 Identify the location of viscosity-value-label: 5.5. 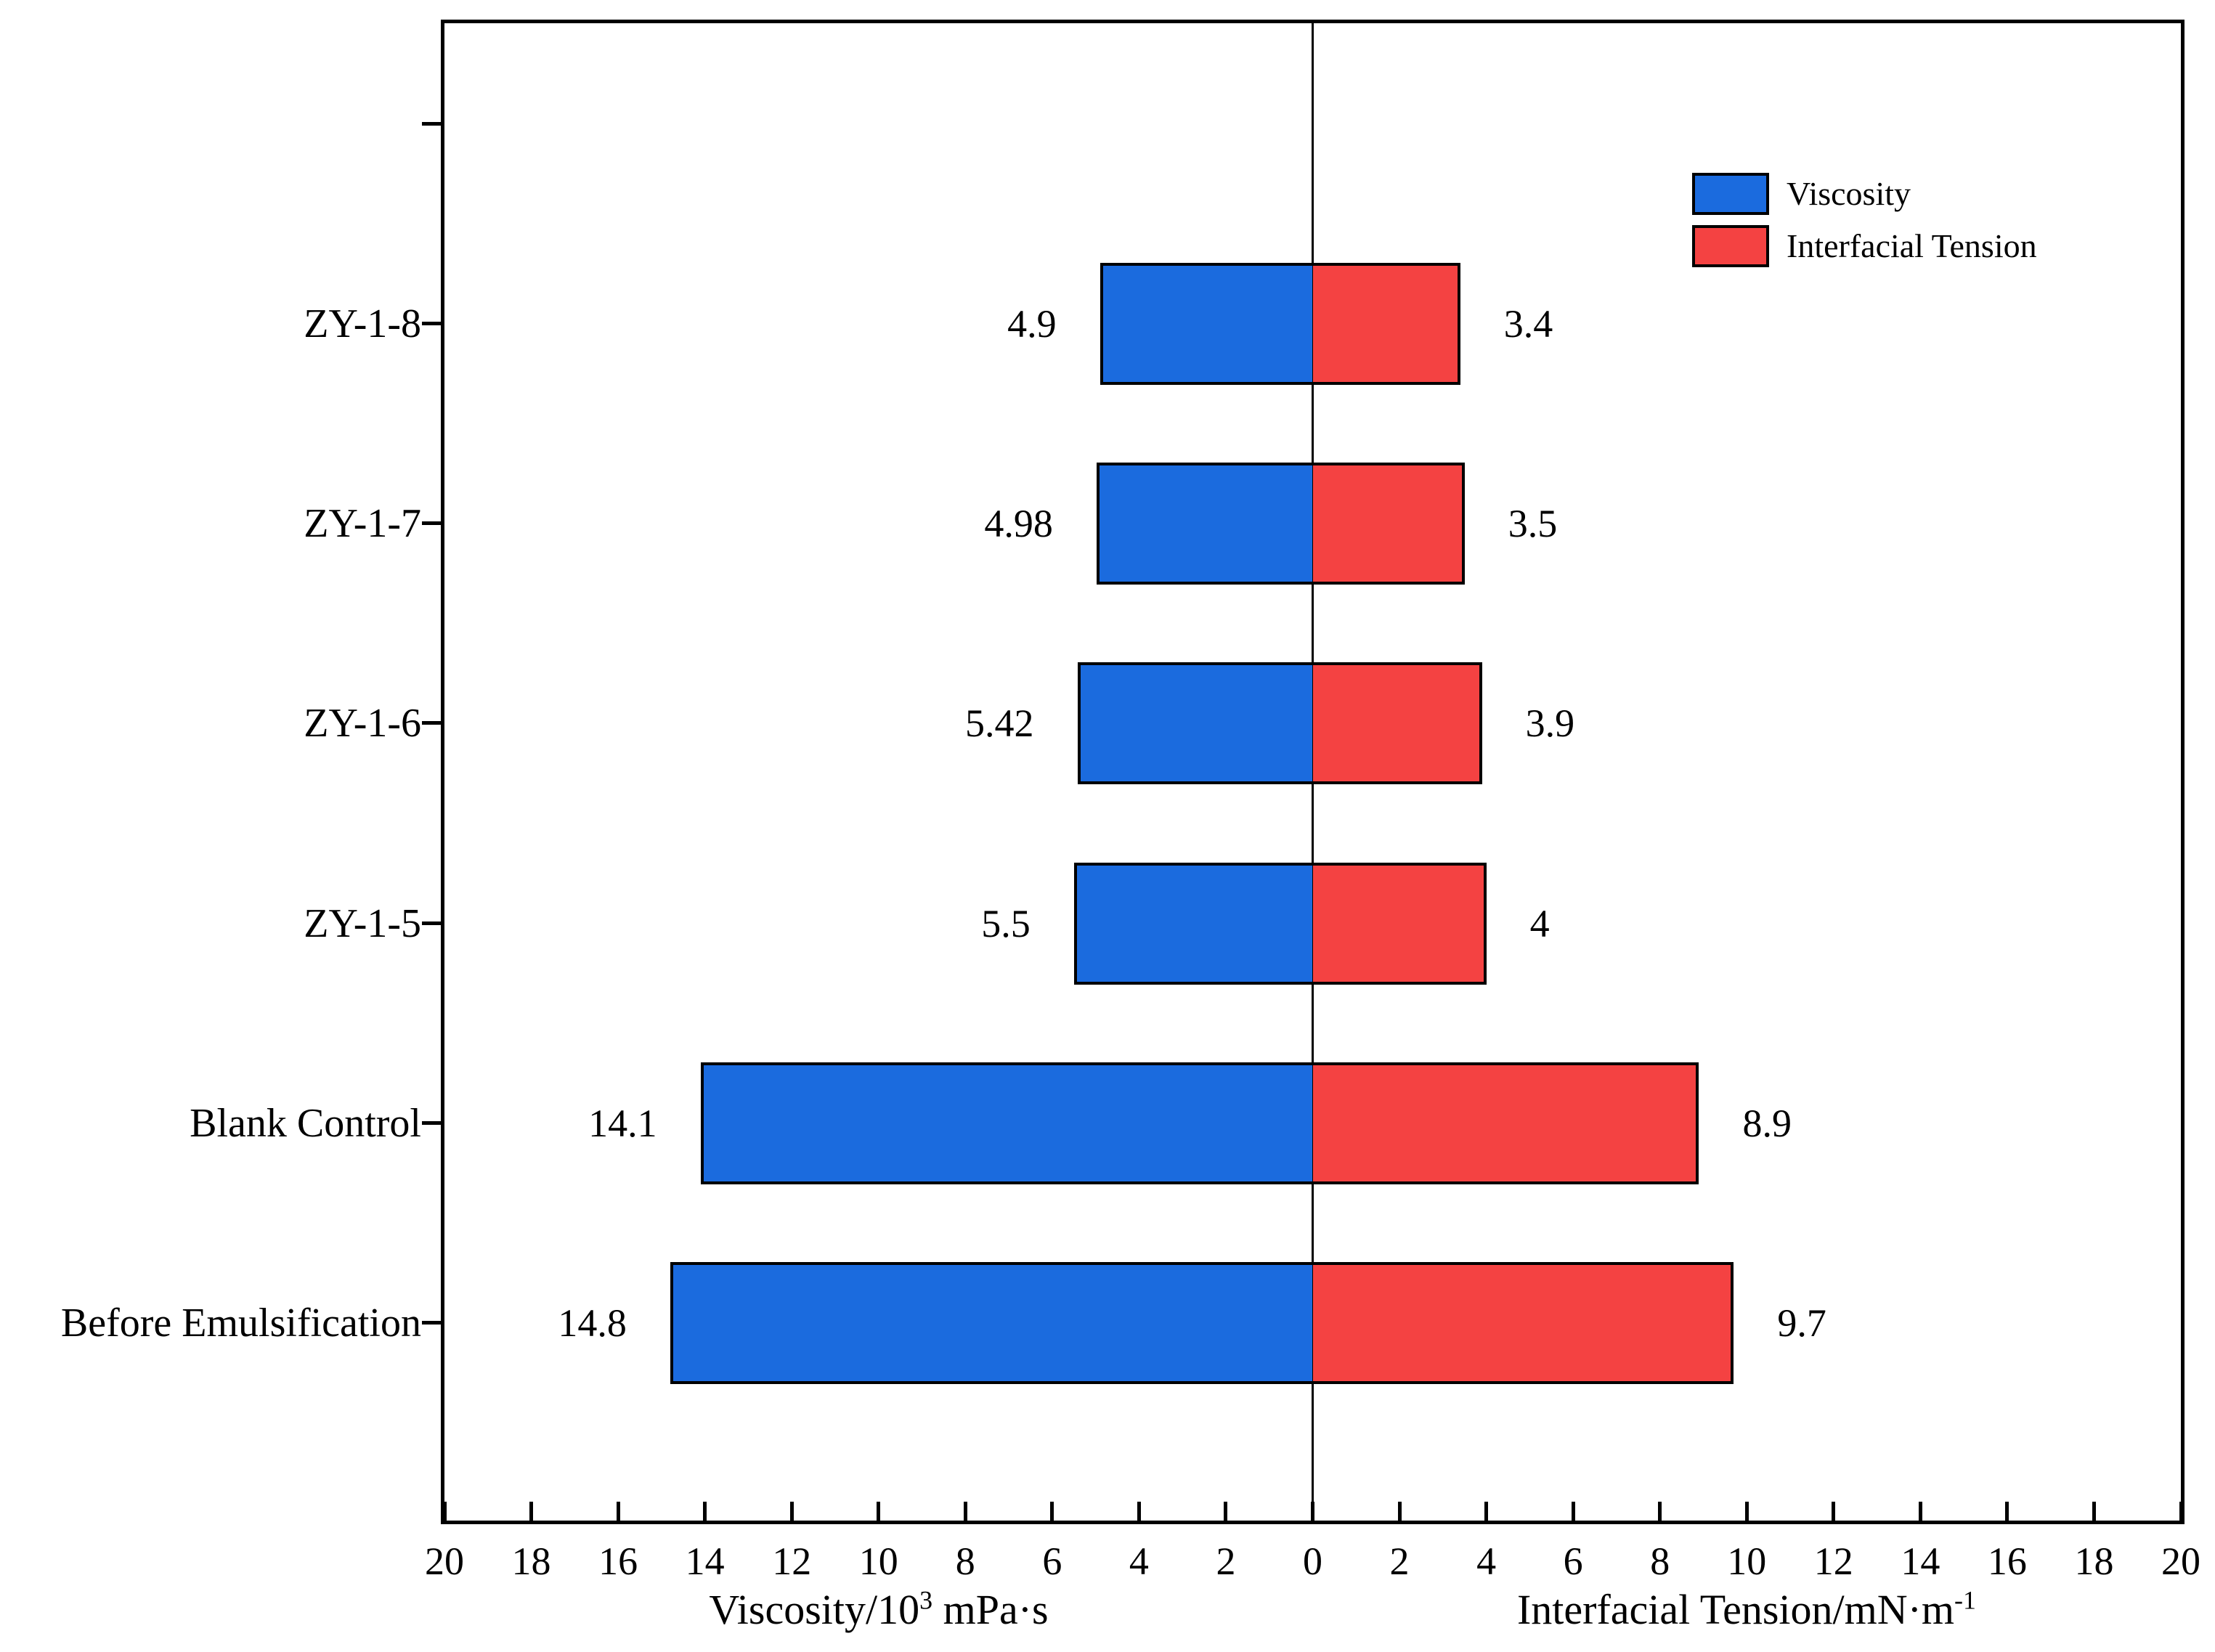
(1006, 923).